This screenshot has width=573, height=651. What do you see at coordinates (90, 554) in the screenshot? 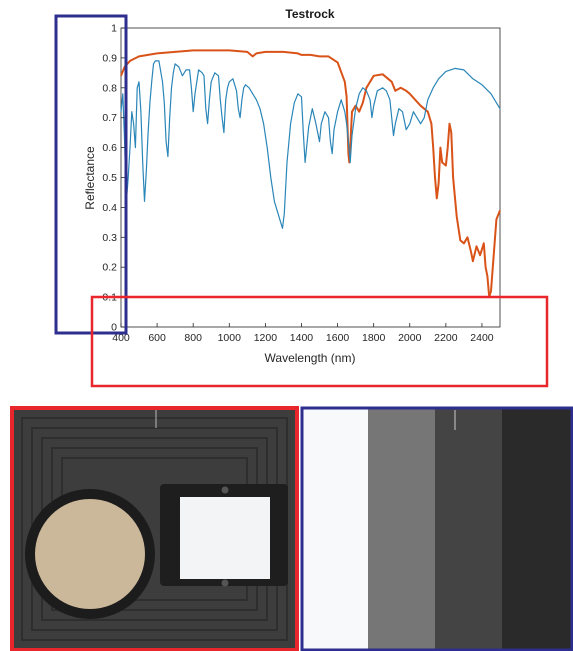
I see `rock-sample-disc` at bounding box center [90, 554].